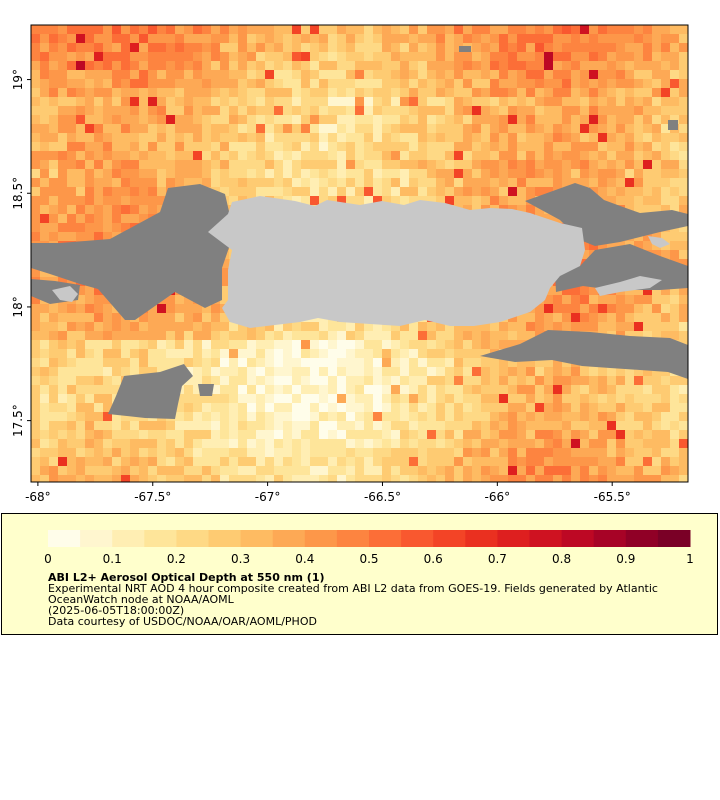 The width and height of the screenshot is (720, 800). What do you see at coordinates (497, 559) in the screenshot?
I see `color-bar-tick-label: 0.7` at bounding box center [497, 559].